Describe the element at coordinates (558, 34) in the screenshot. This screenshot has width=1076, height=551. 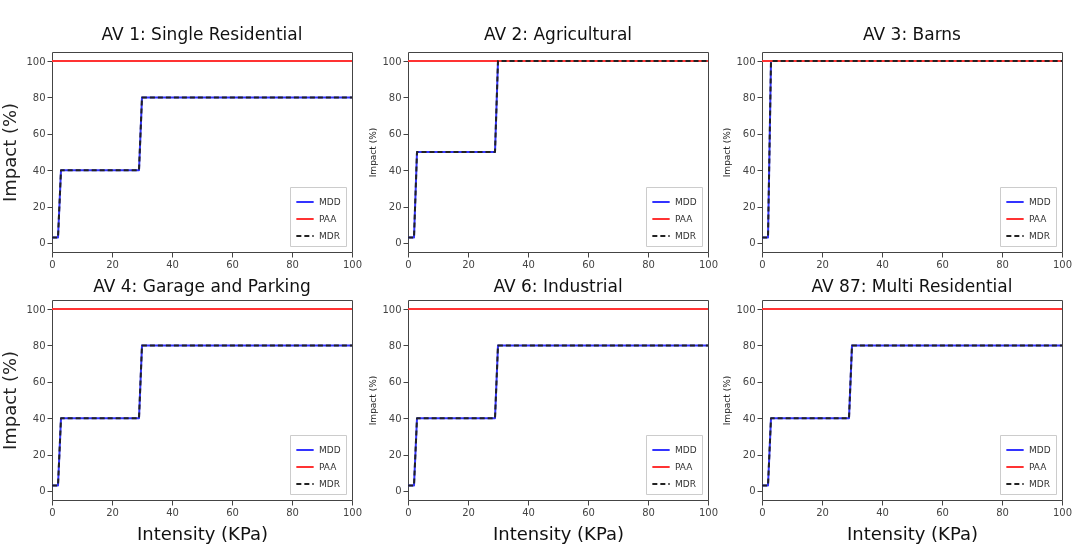
I see `chart-title: AV 2: Agricultural` at that location.